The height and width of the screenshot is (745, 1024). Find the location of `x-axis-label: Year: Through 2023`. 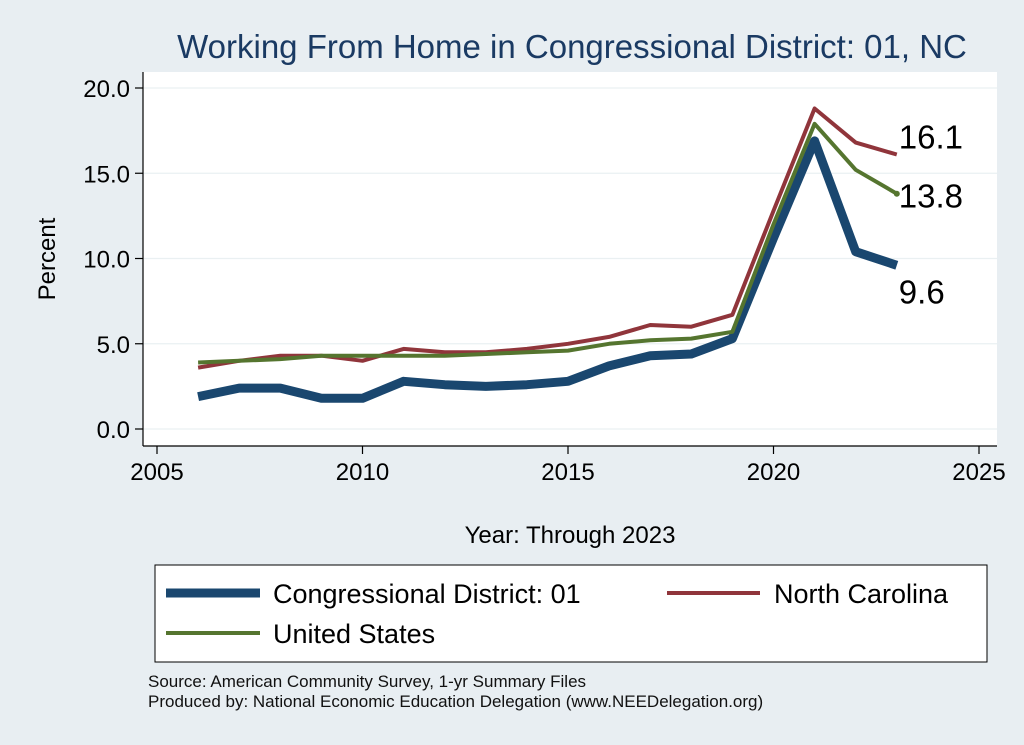

x-axis-label: Year: Through 2023 is located at coordinates (570, 535).